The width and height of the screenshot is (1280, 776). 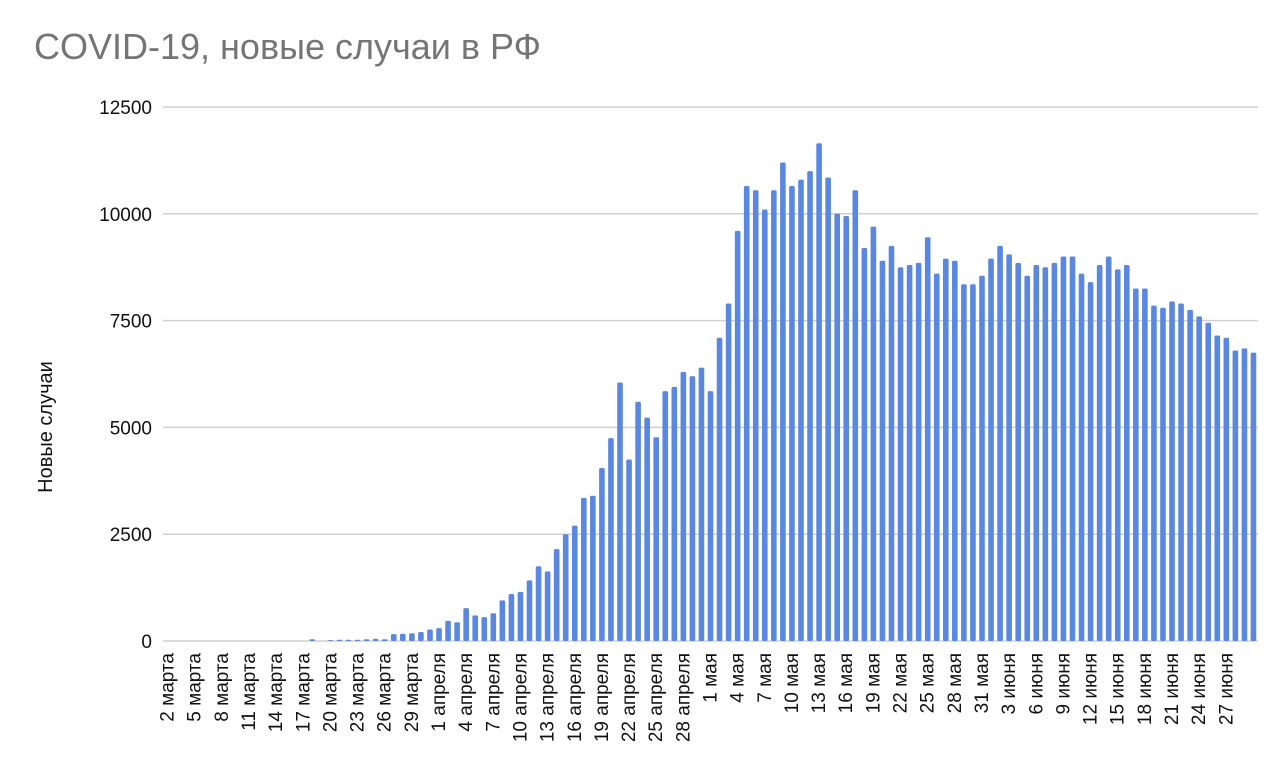 What do you see at coordinates (466, 692) in the screenshot?
I see `x-tick-label: 4 апреля` at bounding box center [466, 692].